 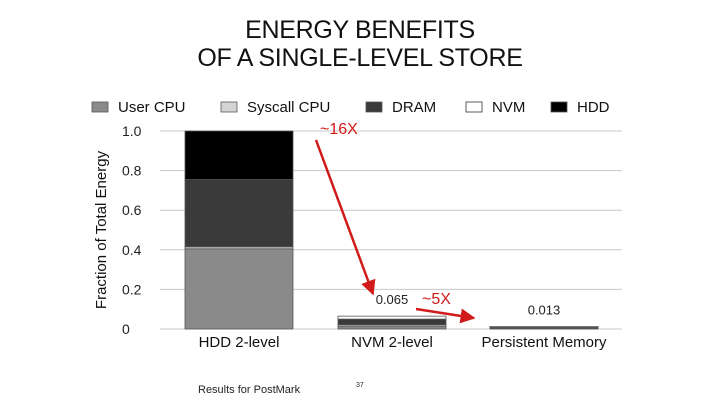 I want to click on legend-label: NVM, so click(x=508, y=107).